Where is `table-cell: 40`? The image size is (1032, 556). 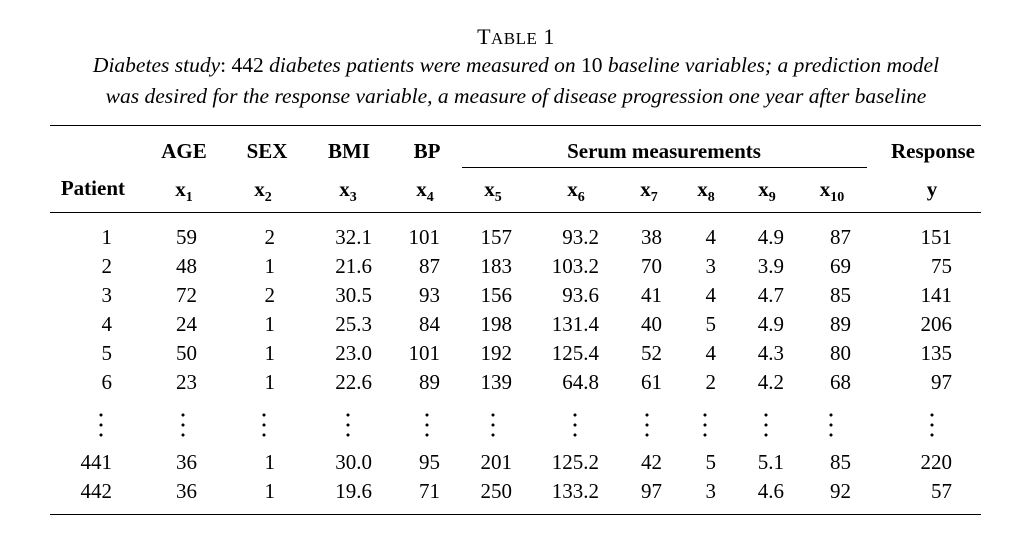
table-cell: 40 is located at coordinates (651, 324).